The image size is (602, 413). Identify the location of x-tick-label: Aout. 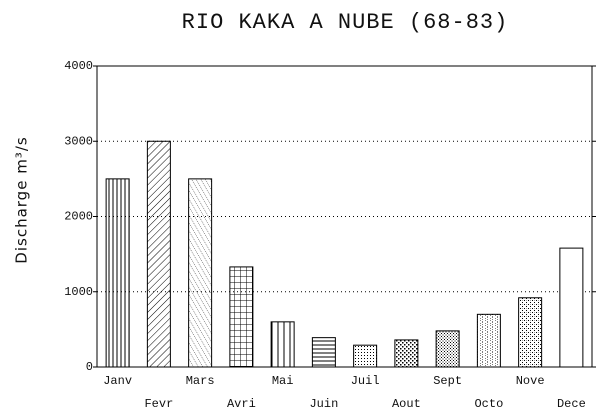
(406, 404).